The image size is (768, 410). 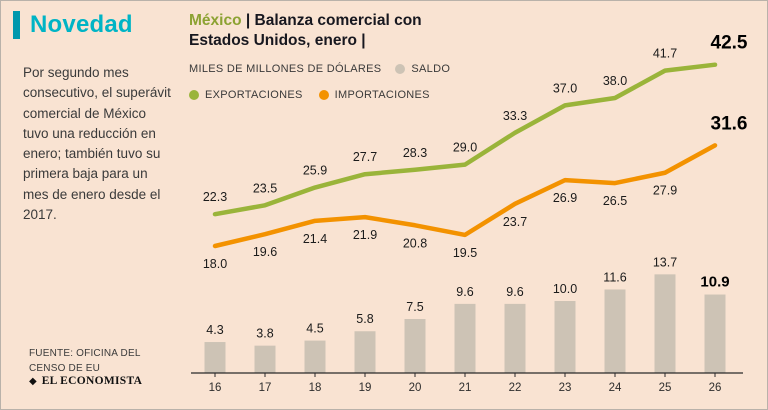 I want to click on svg-text: 3.8, so click(x=264, y=334).